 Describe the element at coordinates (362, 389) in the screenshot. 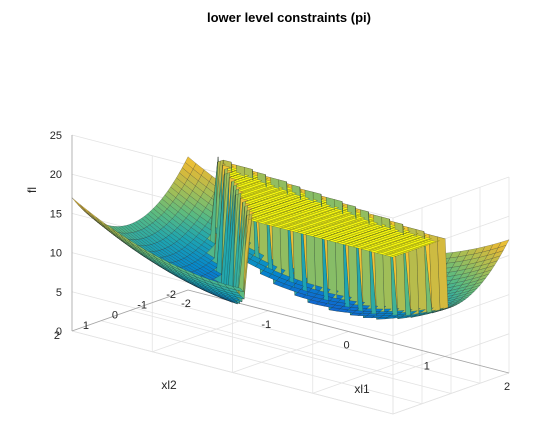

I see `x-axis-label: xl1` at that location.